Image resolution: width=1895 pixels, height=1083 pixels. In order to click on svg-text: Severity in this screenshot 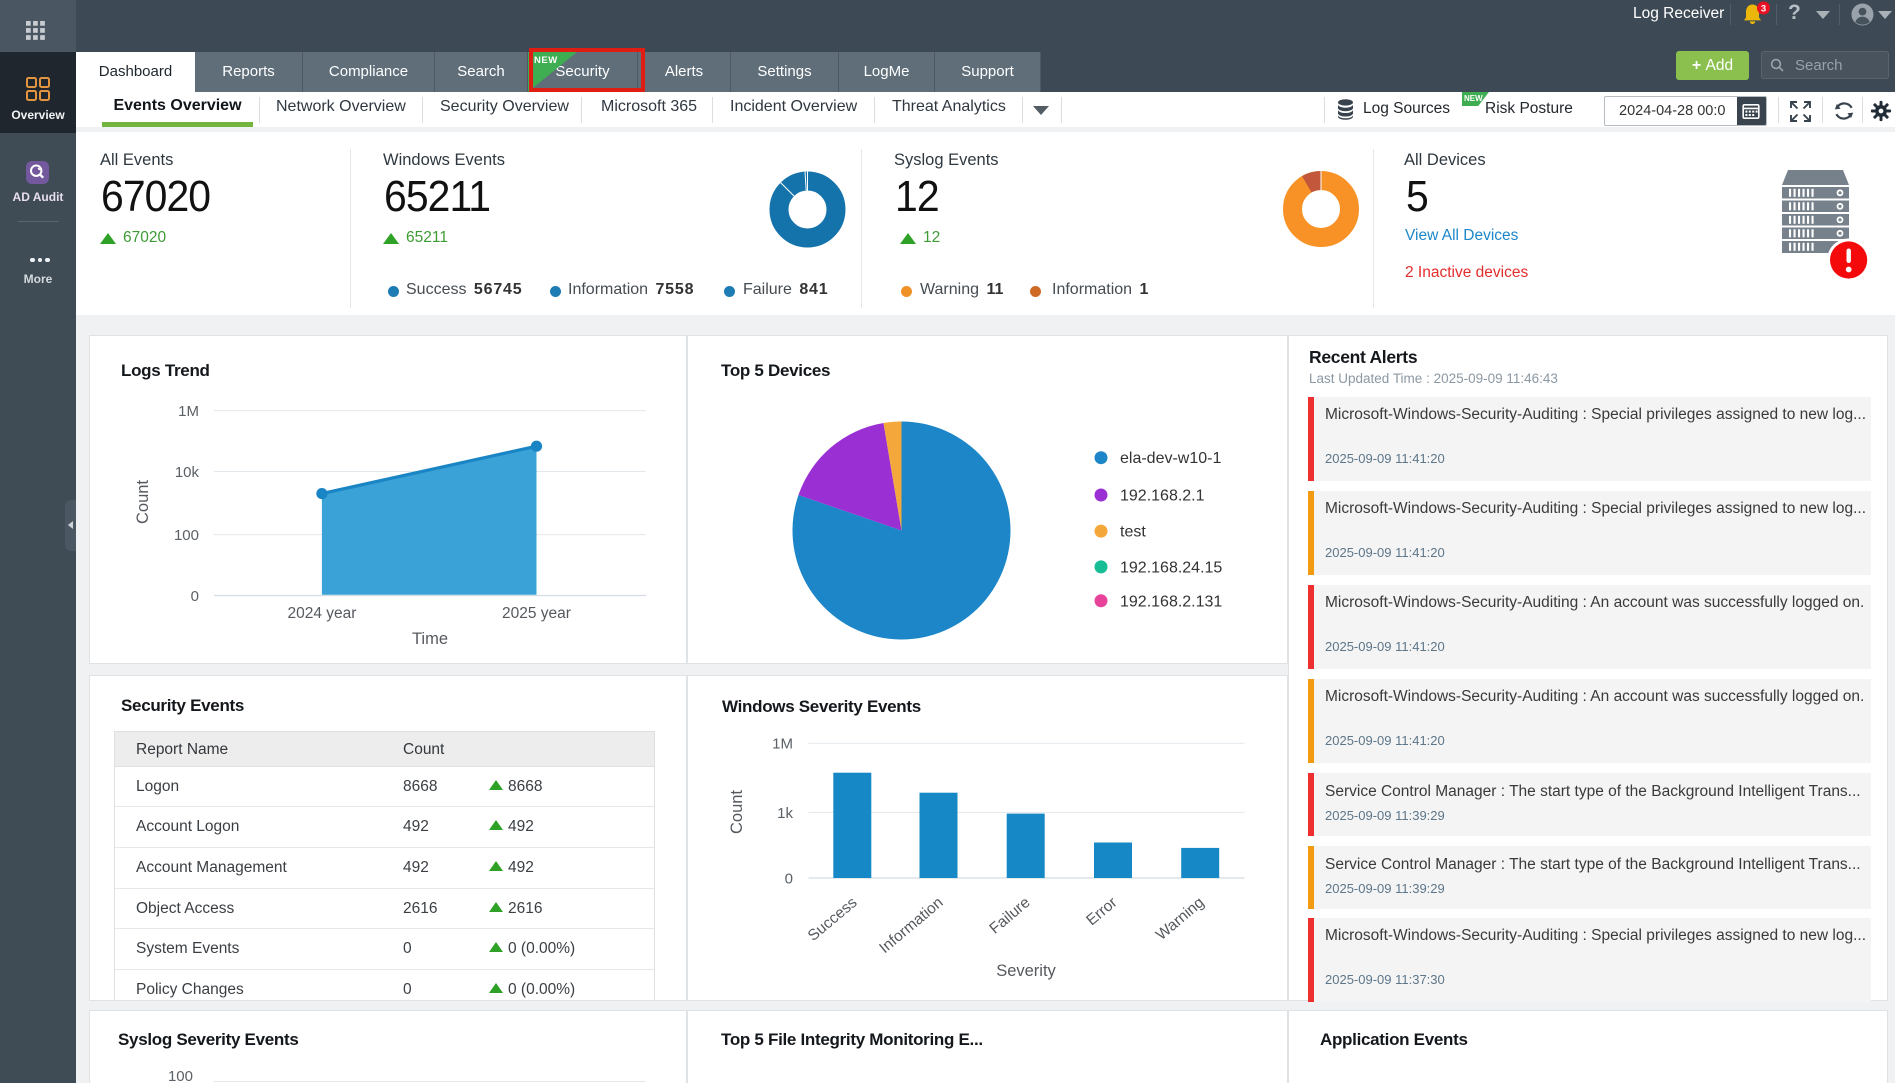, I will do `click(1026, 971)`.